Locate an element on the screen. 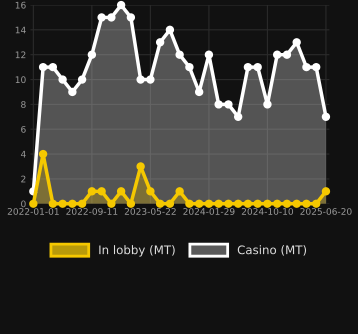 Image resolution: width=358 pixels, height=334 pixels. y-tick-label: 8 is located at coordinates (23, 104).